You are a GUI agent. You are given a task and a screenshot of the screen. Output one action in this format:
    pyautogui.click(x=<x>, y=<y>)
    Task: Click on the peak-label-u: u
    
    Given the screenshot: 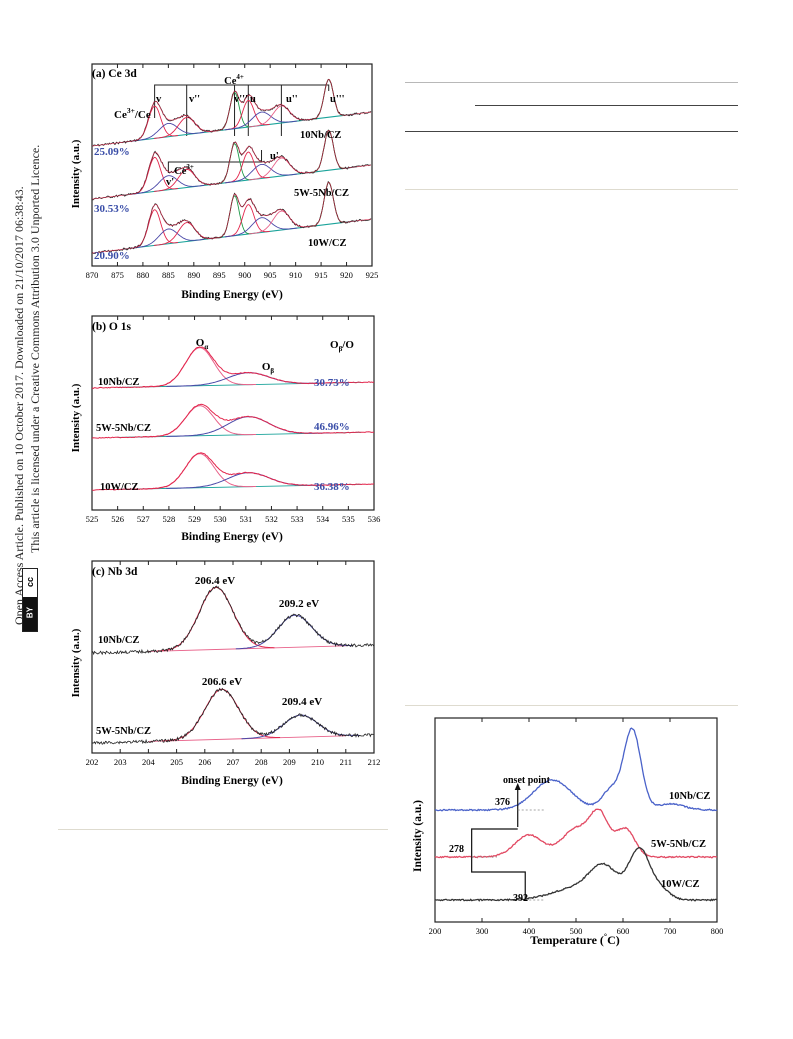 What is the action you would take?
    pyautogui.click(x=253, y=99)
    